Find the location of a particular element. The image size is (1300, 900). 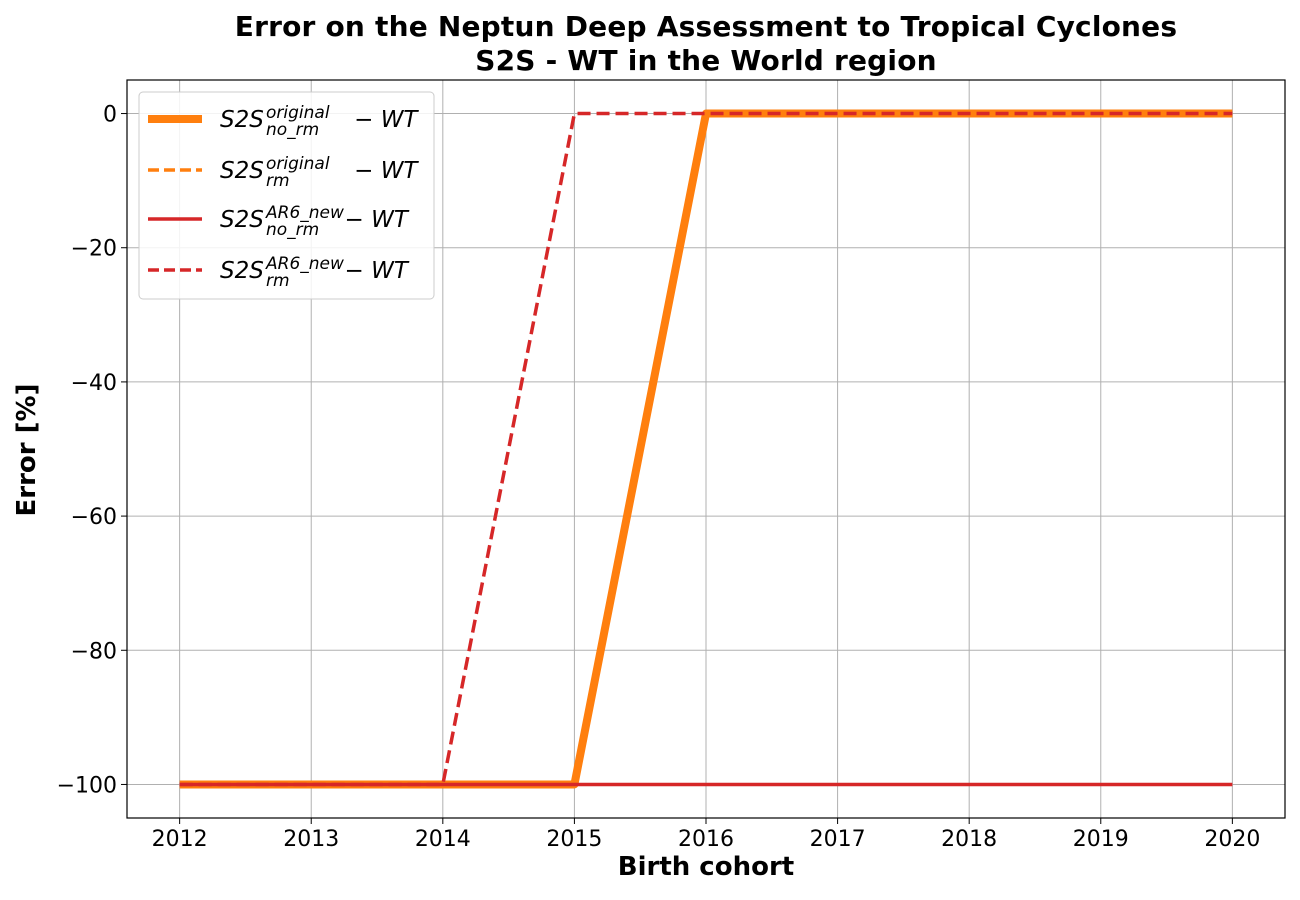

x-tick-label: 2017 is located at coordinates (838, 839).